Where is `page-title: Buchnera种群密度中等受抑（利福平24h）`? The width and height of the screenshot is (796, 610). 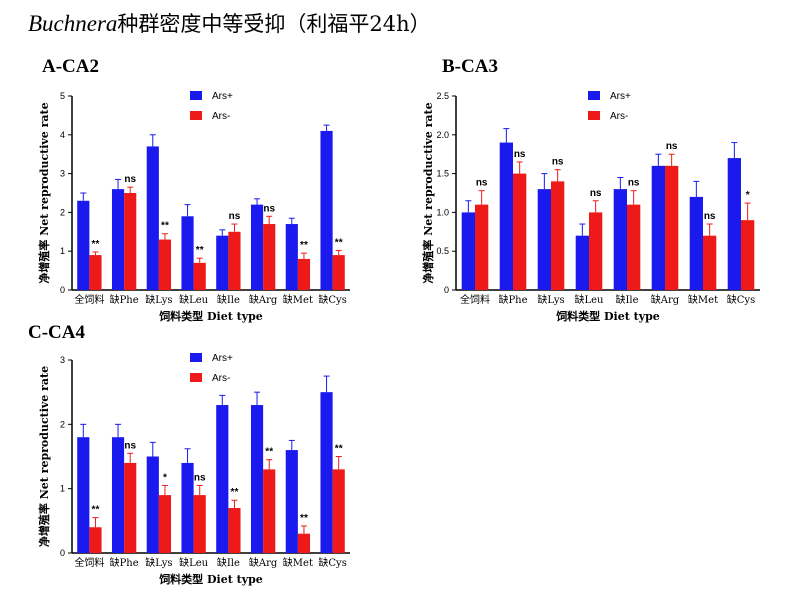 page-title: Buchnera种群密度中等受抑（利福平24h） is located at coordinates (229, 23).